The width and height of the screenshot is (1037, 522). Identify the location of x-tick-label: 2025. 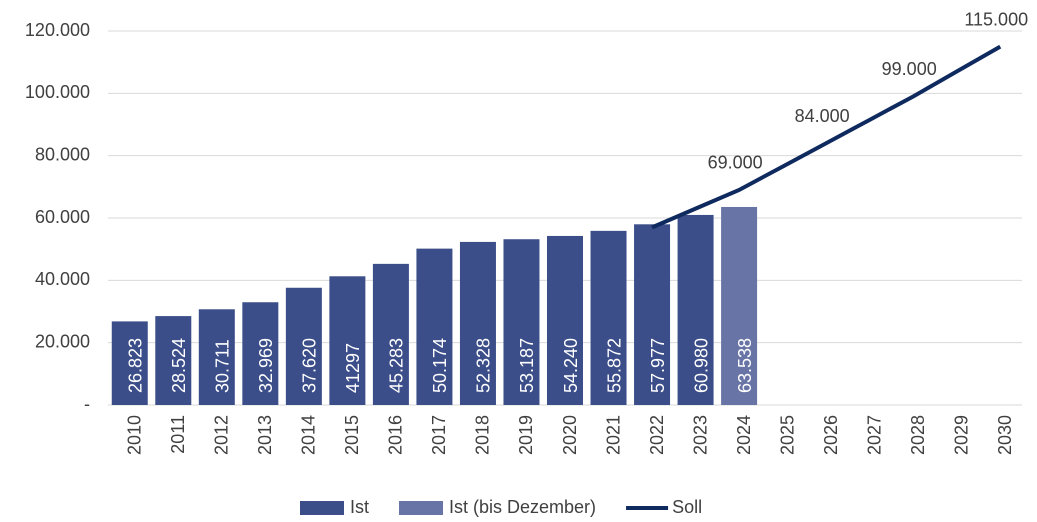
(787, 435).